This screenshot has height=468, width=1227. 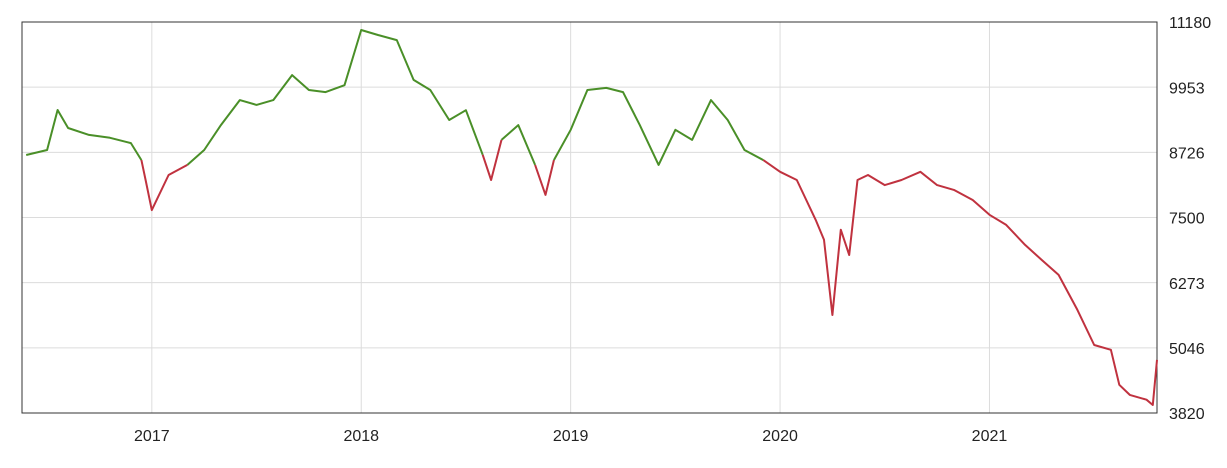 What do you see at coordinates (1187, 219) in the screenshot?
I see `y-tick-label: 7500` at bounding box center [1187, 219].